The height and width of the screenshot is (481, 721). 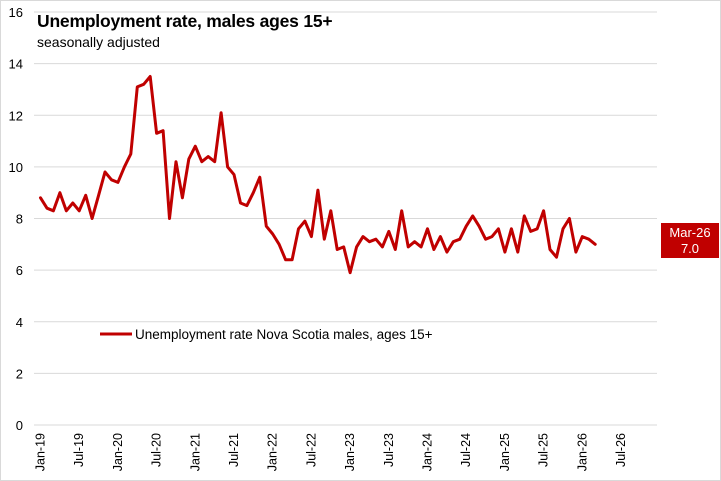 I want to click on y-axis-ticks: 0 2 4 6 8 10 12 14 16, so click(x=16, y=219).